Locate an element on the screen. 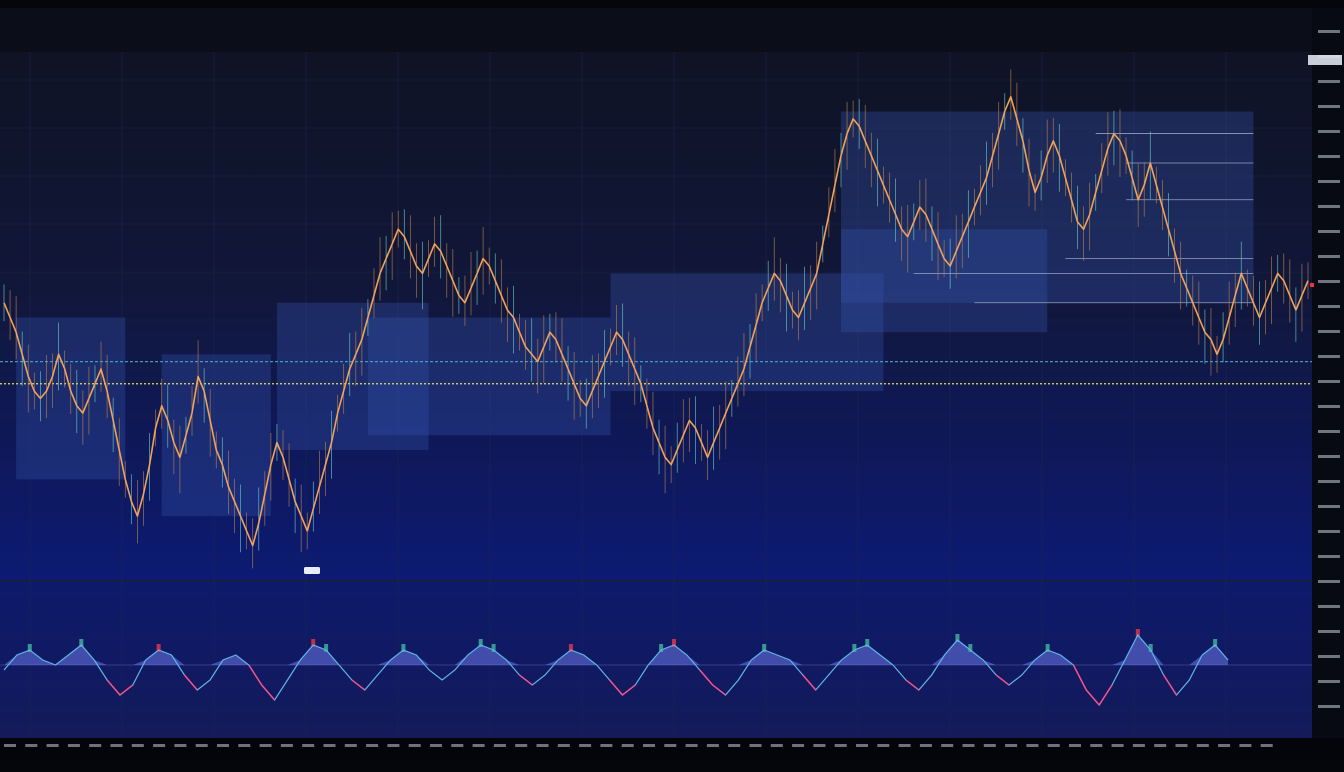  oscillator-series is located at coordinates (656, 668).